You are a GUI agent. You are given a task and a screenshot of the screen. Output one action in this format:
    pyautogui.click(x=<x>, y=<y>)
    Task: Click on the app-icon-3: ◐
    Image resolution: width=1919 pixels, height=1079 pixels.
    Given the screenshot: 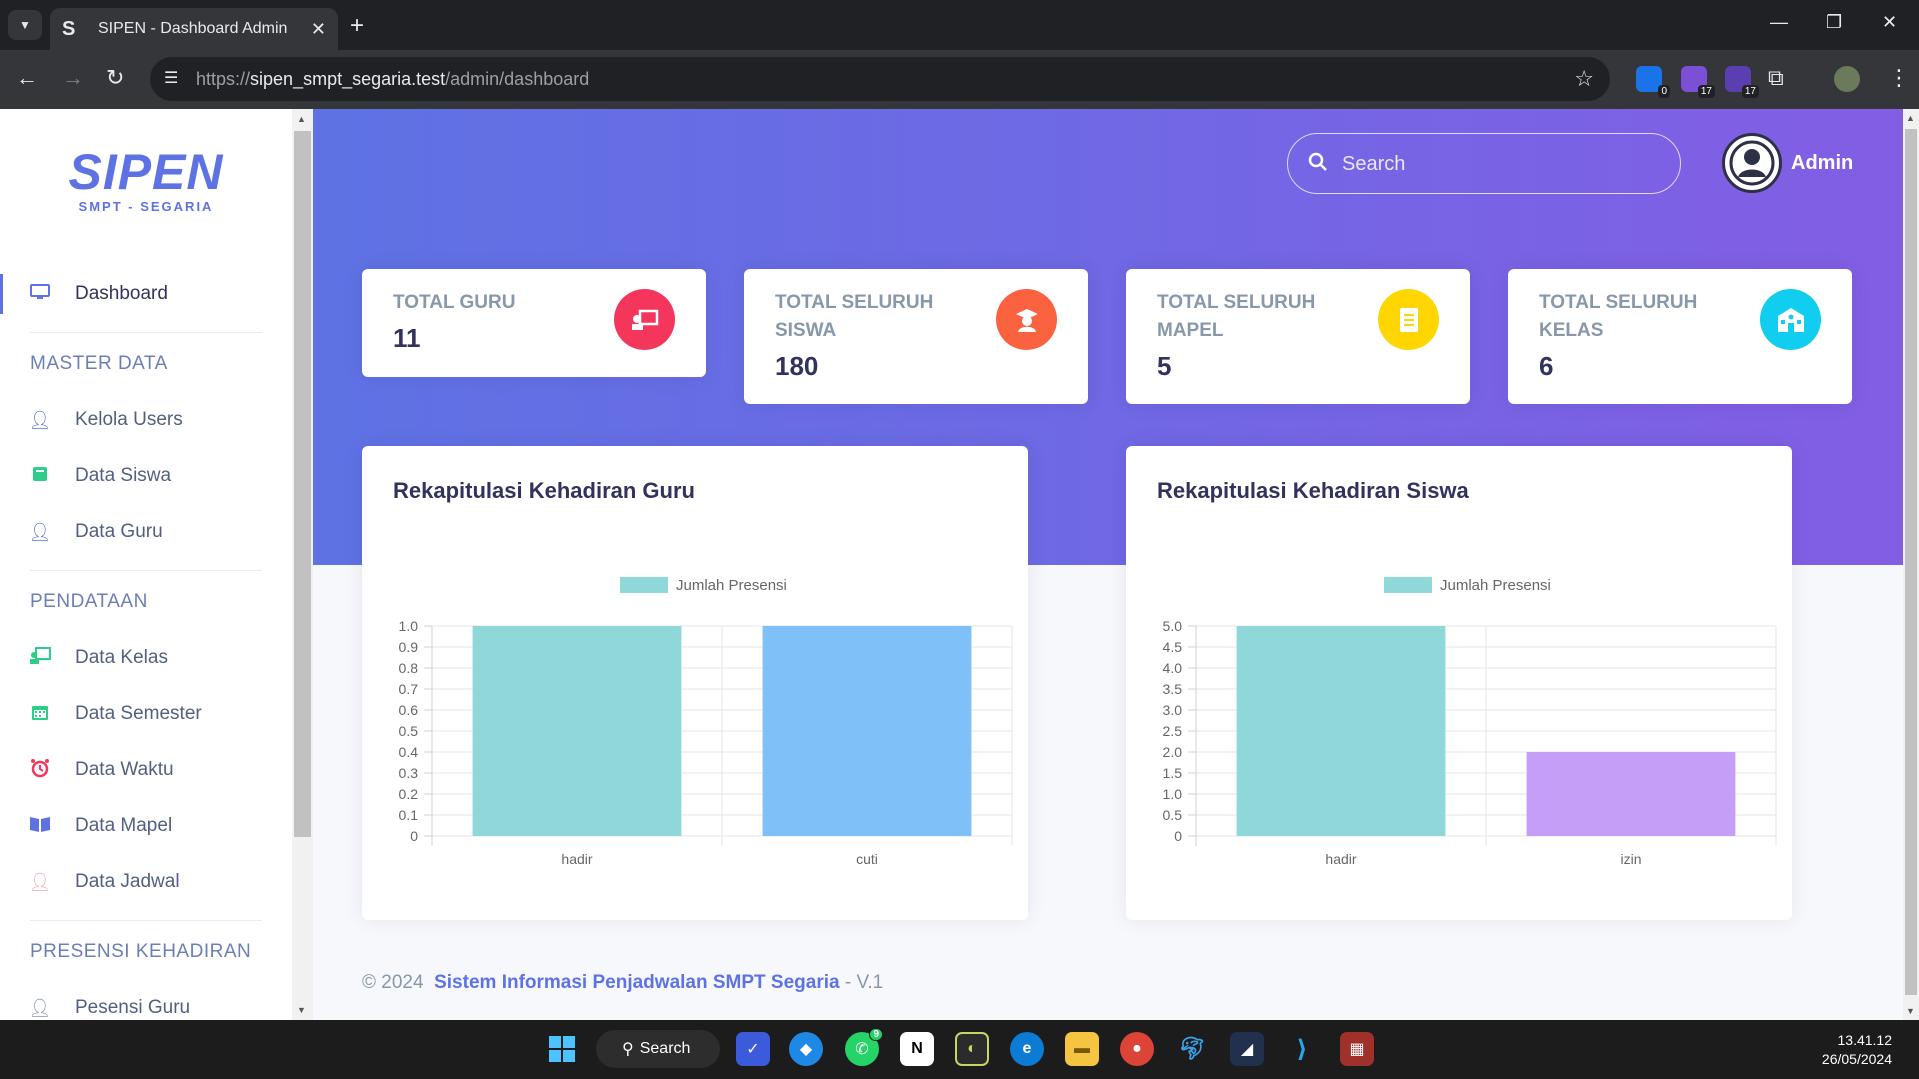 What is the action you would take?
    pyautogui.click(x=972, y=1049)
    